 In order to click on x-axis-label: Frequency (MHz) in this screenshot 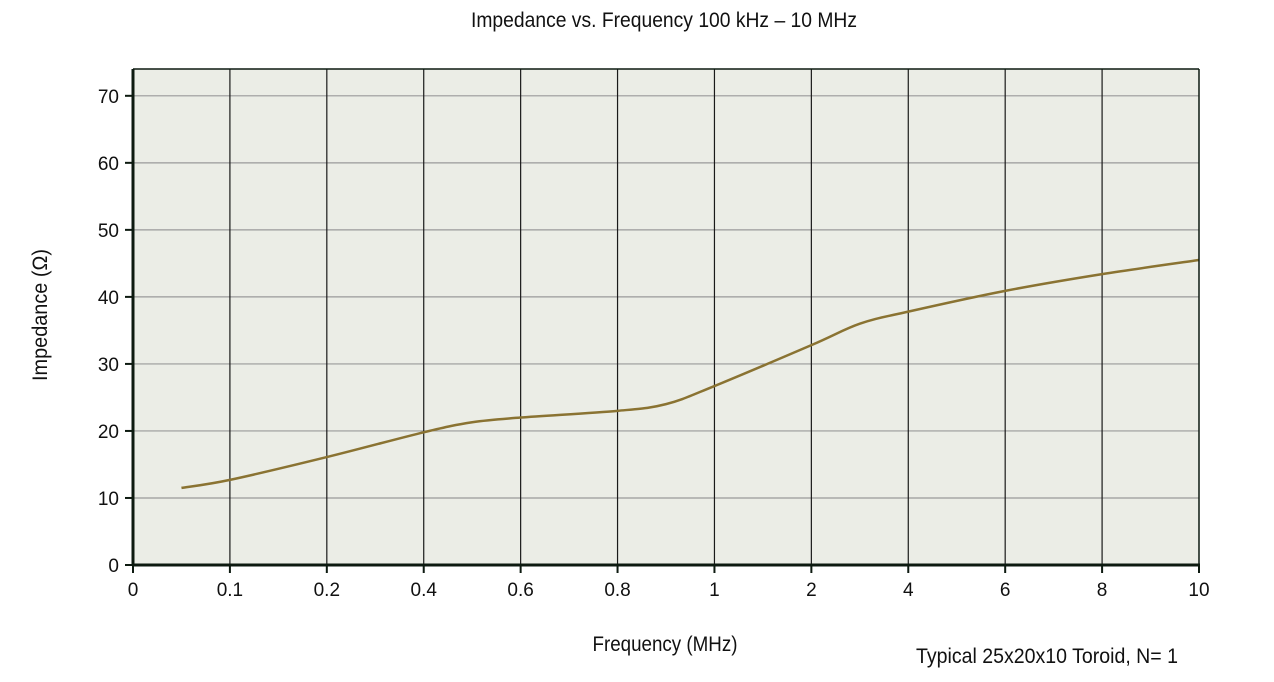, I will do `click(665, 644)`.